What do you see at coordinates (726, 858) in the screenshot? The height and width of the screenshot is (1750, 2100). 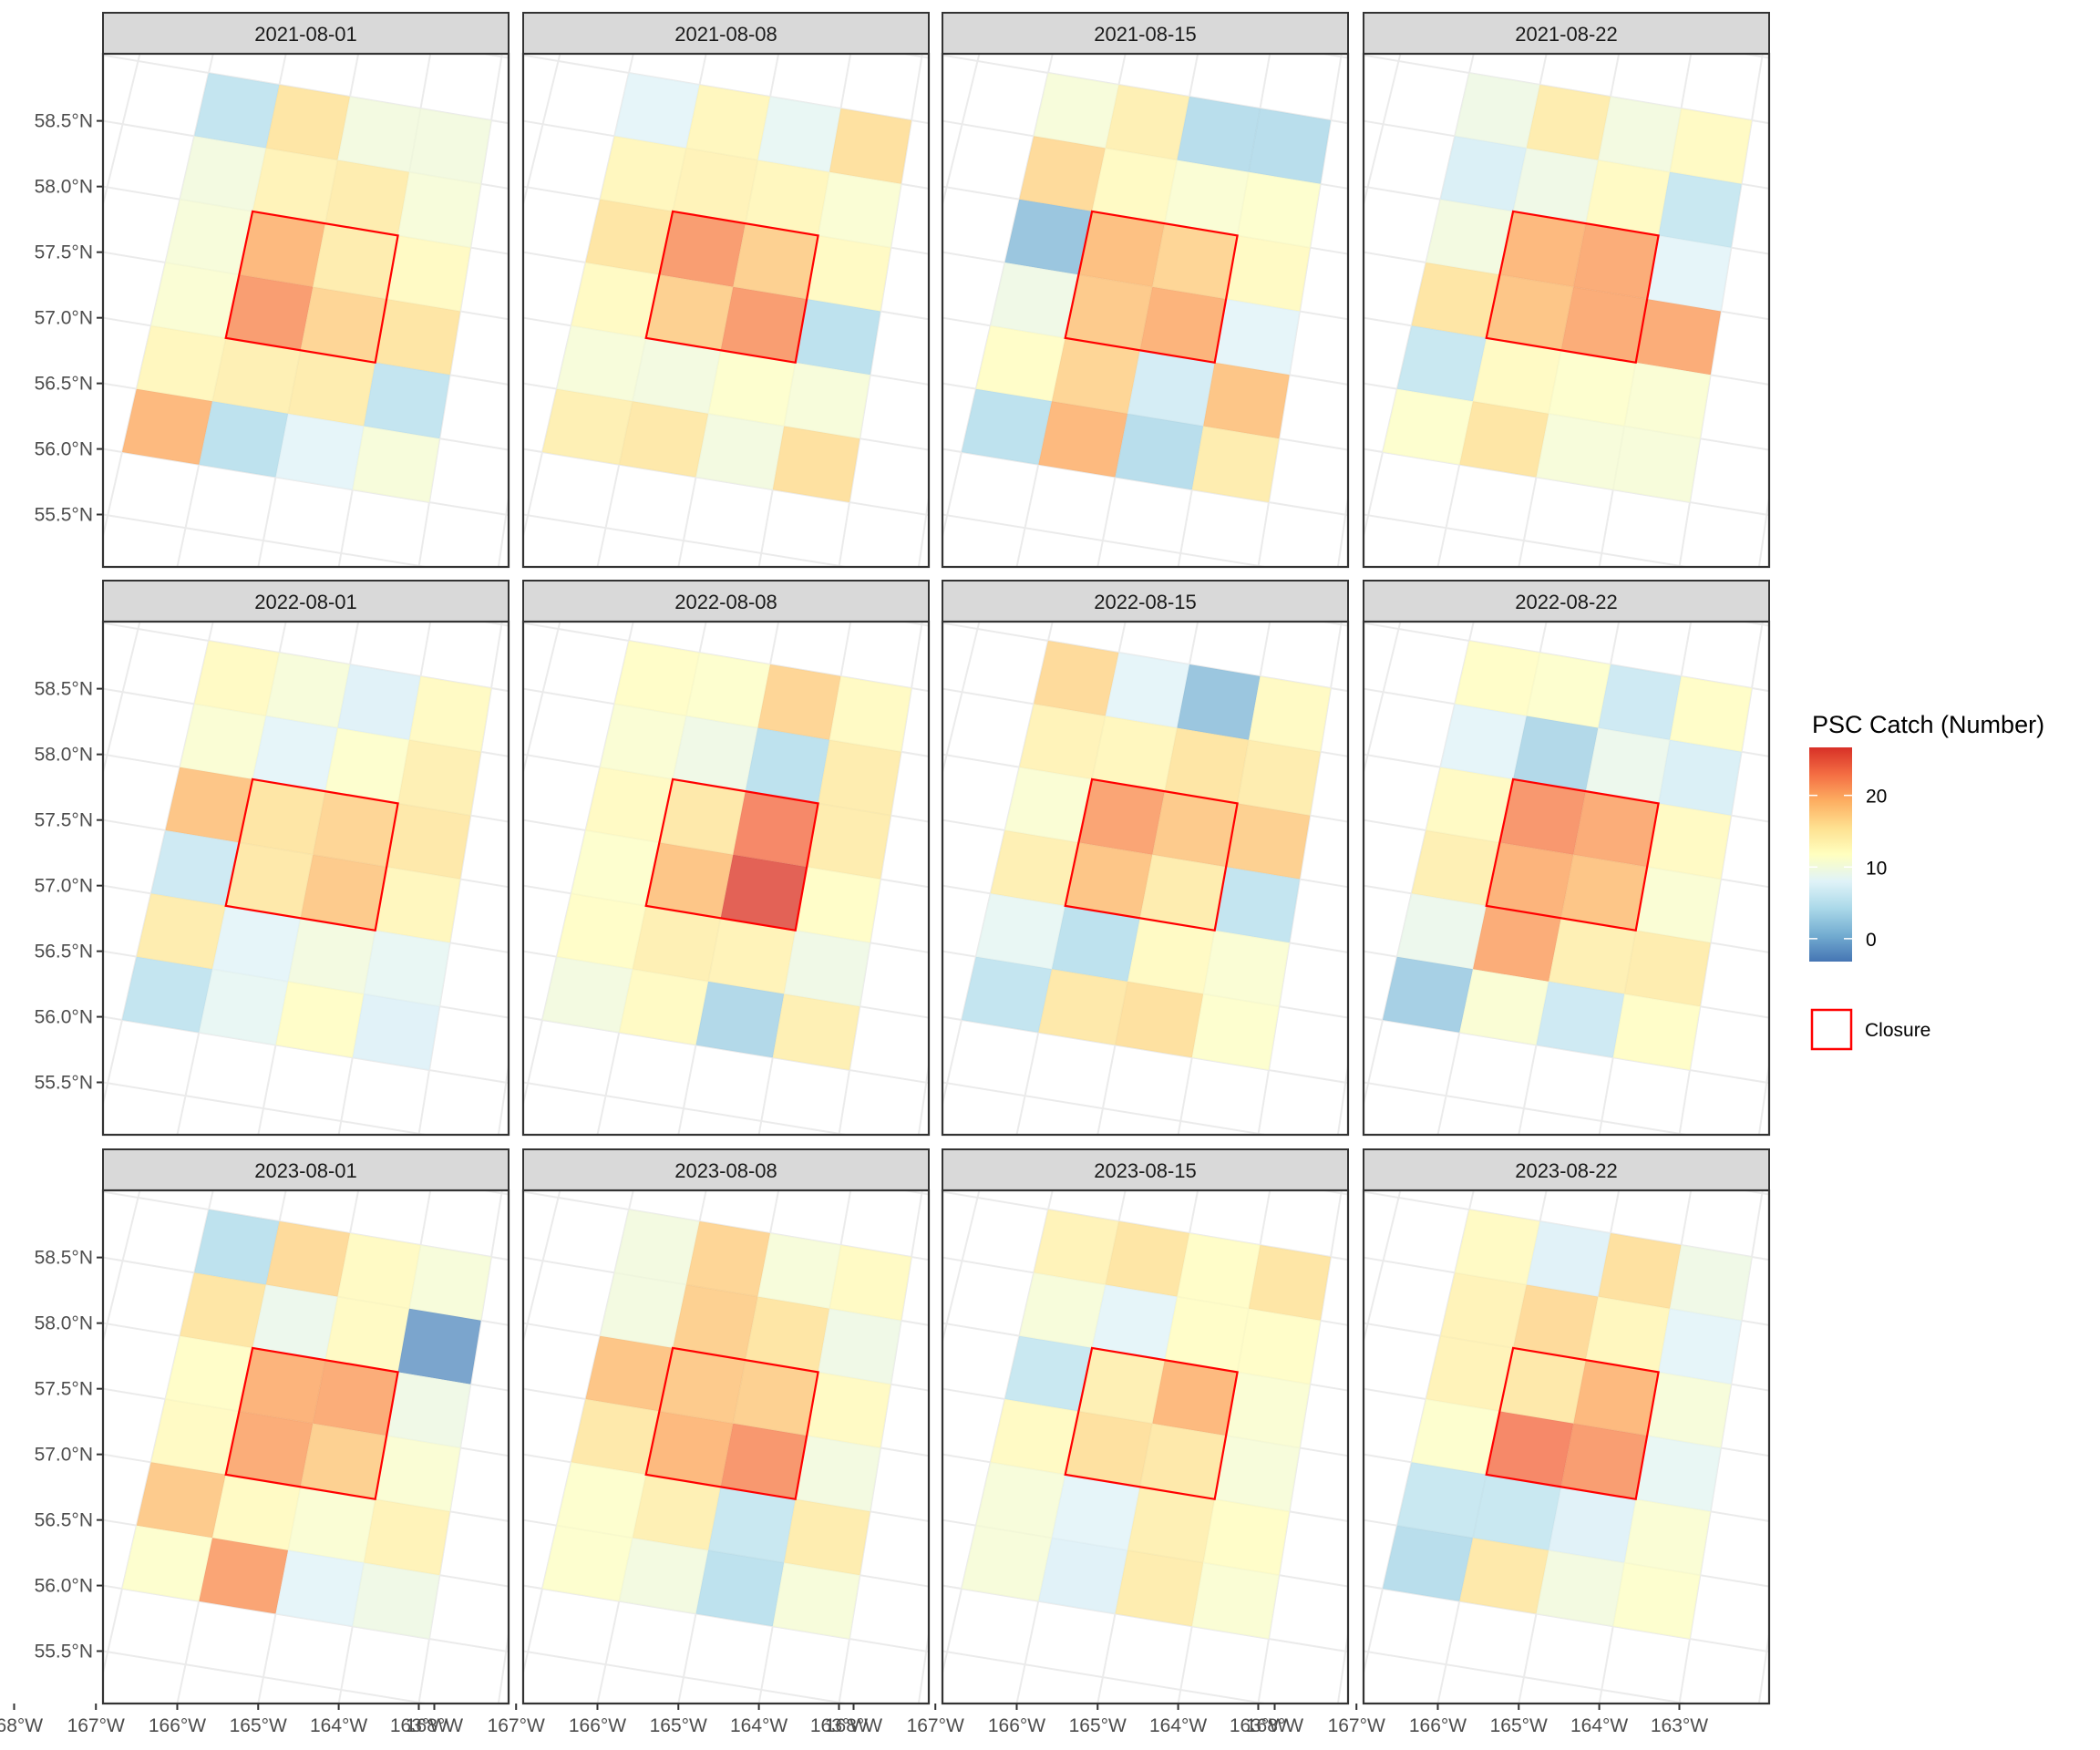 I see `facet-panel: 2022-08-08` at bounding box center [726, 858].